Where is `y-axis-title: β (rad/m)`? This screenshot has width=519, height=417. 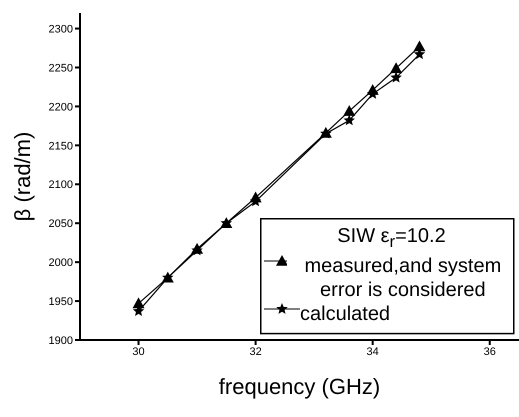 y-axis-title: β (rad/m) is located at coordinates (22, 177).